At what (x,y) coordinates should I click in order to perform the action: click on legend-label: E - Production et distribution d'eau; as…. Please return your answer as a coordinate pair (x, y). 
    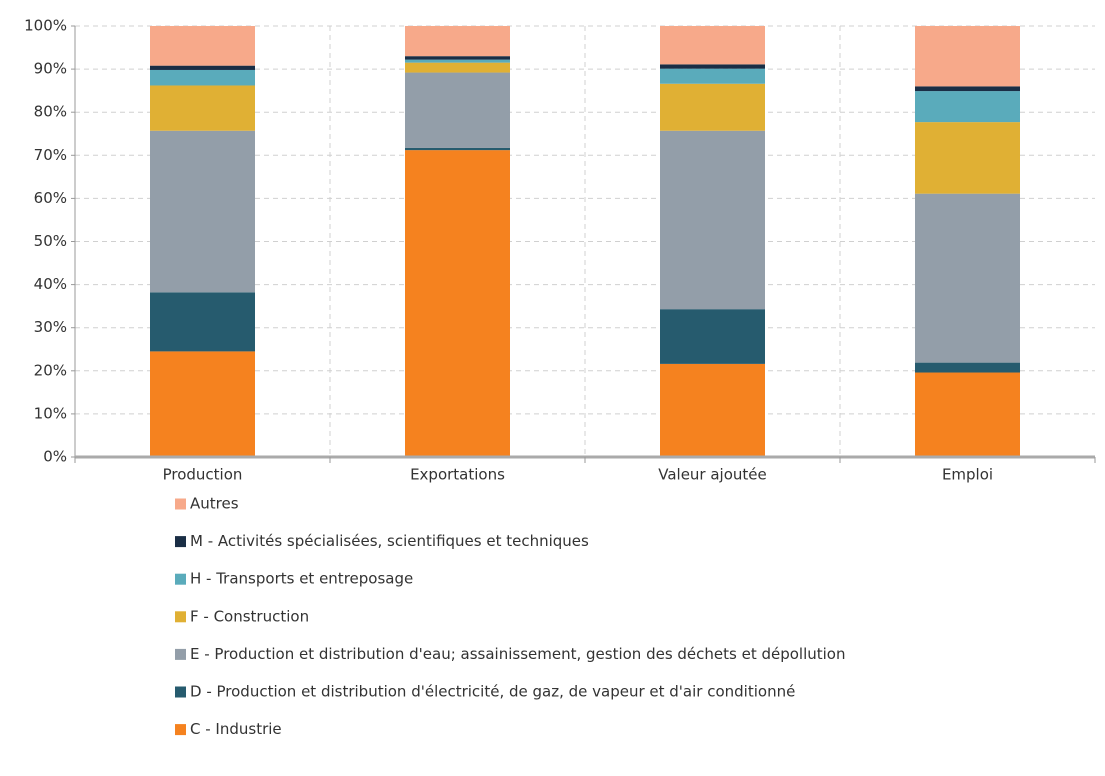
    Looking at the image, I should click on (518, 654).